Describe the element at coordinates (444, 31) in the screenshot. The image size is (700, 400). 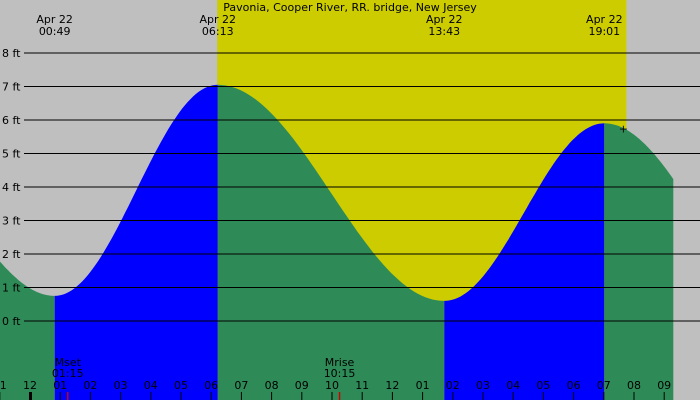
I see `tide-event-time: 13:43` at that location.